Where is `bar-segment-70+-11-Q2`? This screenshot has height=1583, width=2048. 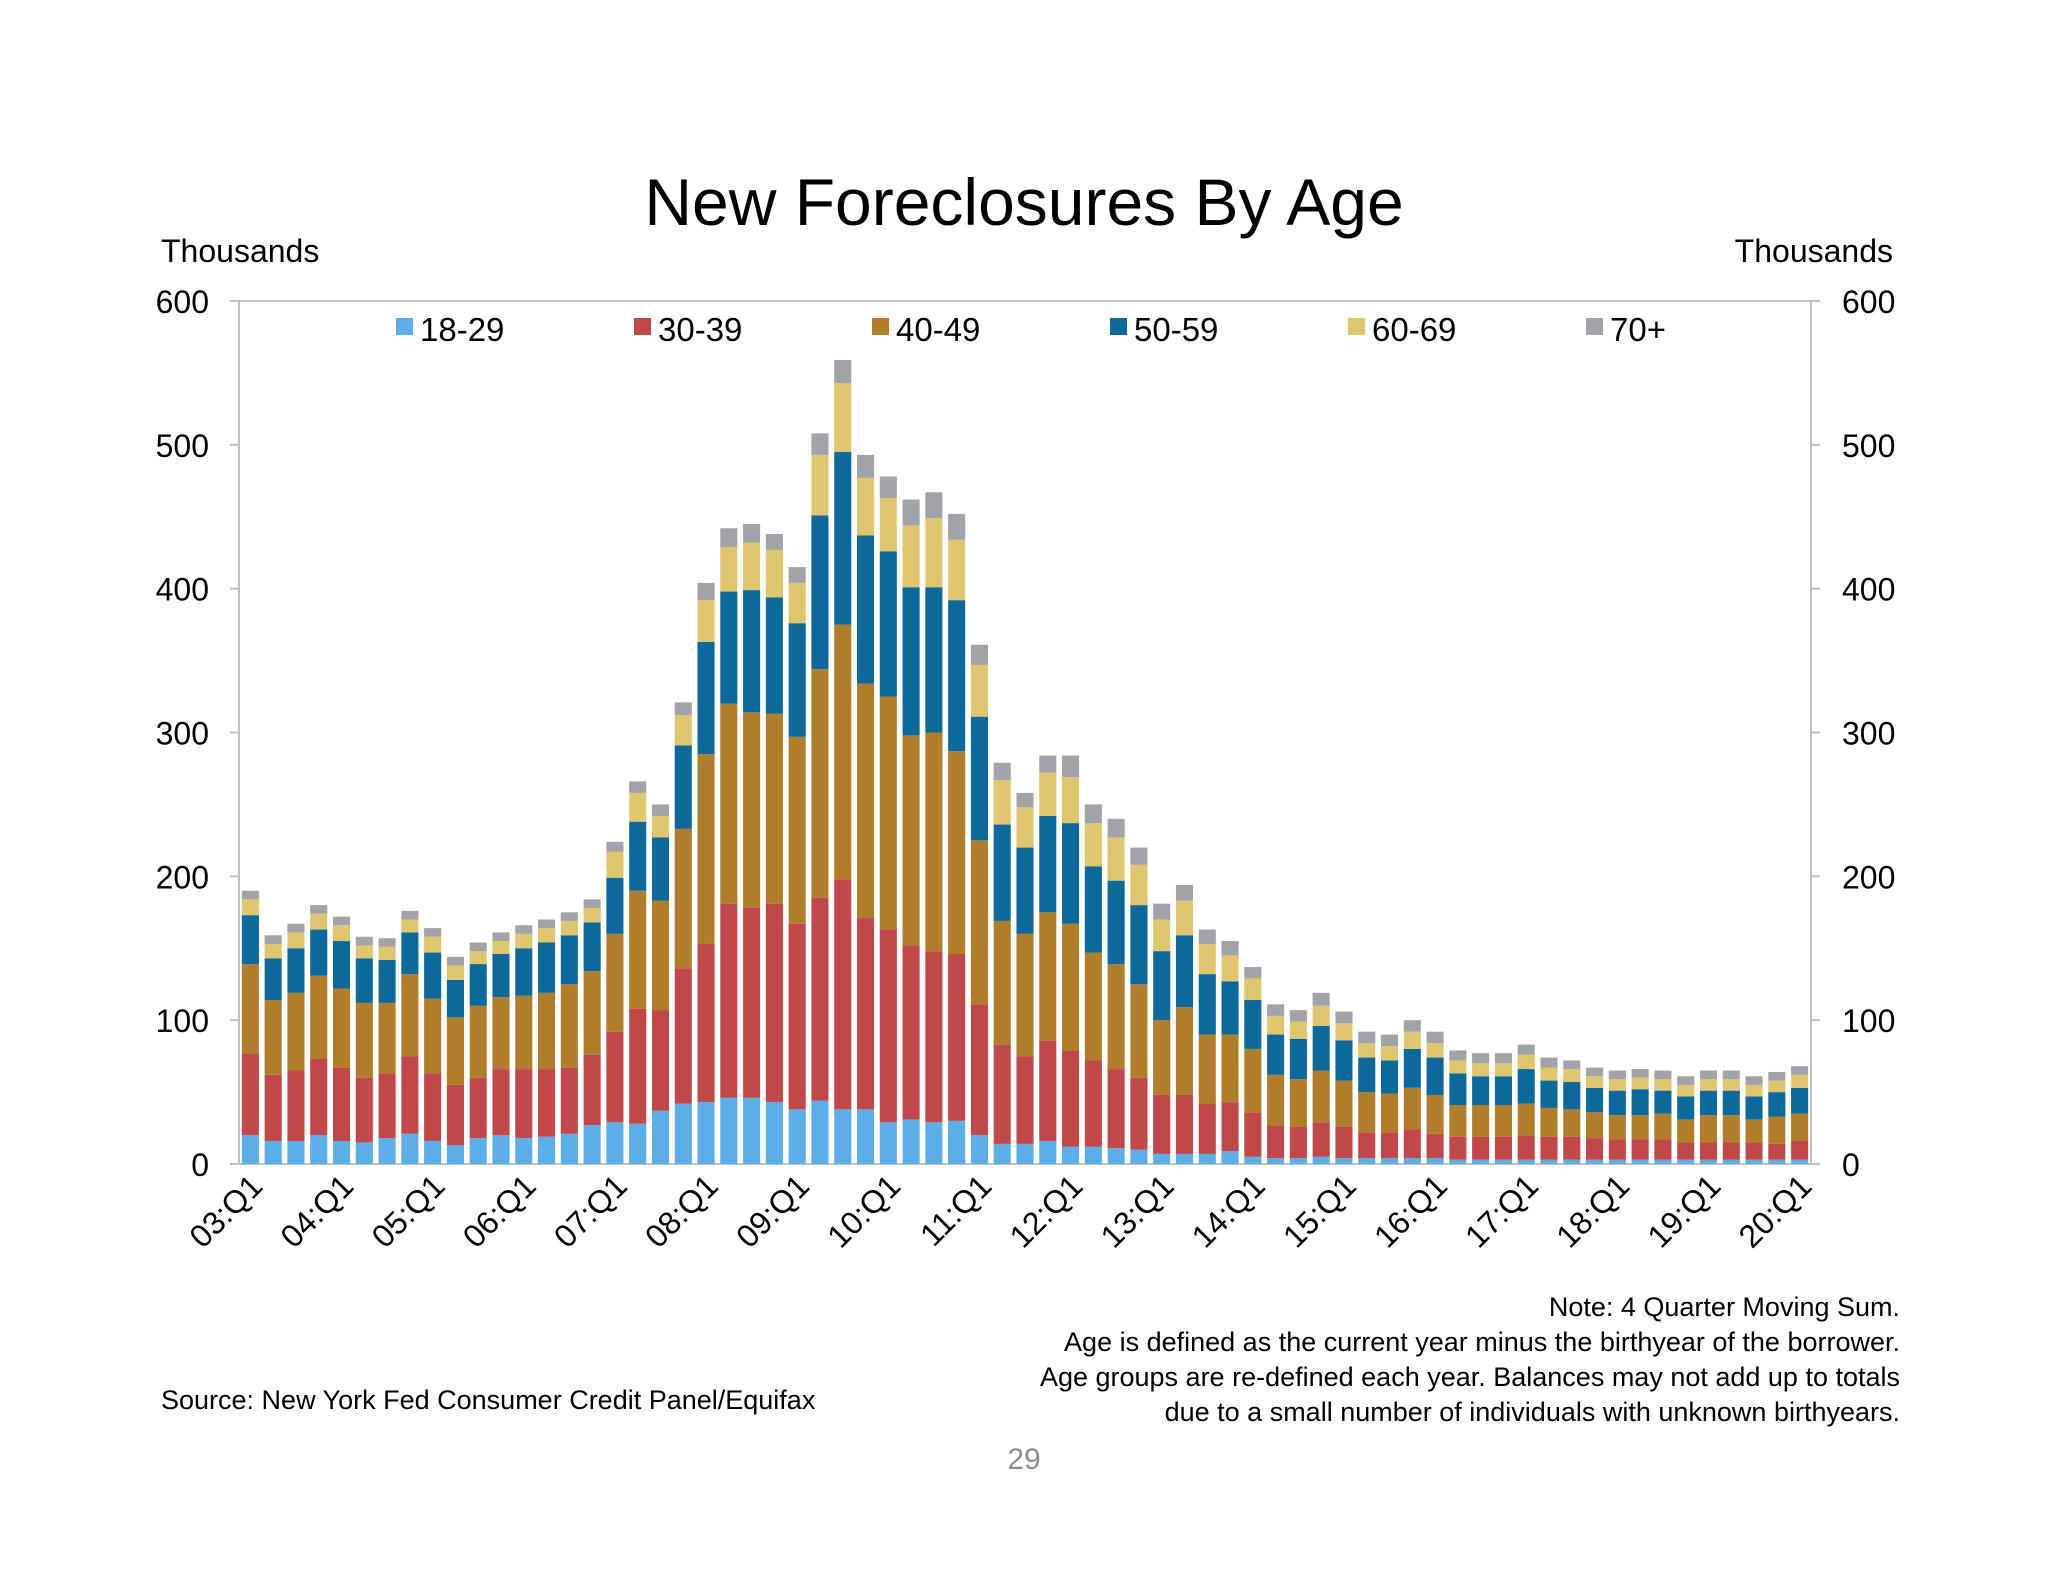
bar-segment-70+-11-Q2 is located at coordinates (1002, 771).